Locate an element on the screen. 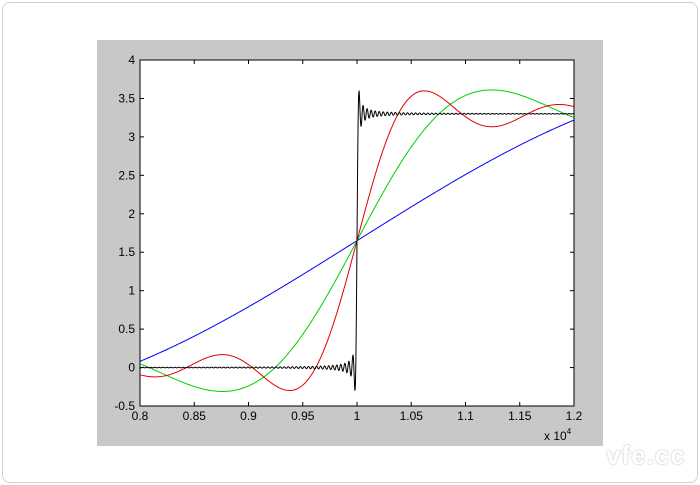  x-multiplier: x 104 is located at coordinates (558, 435).